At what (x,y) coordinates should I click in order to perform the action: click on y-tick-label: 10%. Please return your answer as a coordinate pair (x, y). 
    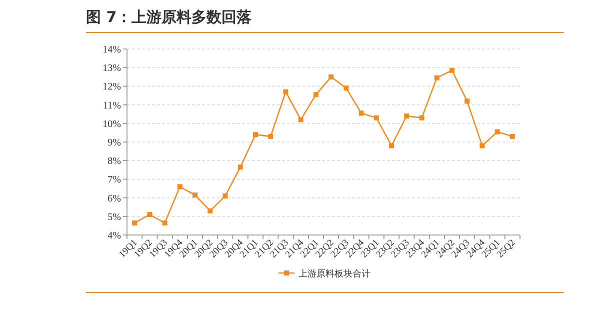
    Looking at the image, I should click on (111, 124).